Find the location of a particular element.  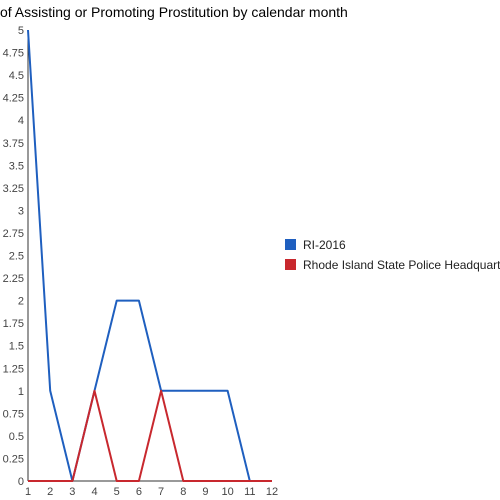

x-tick-label: 6 is located at coordinates (139, 492).